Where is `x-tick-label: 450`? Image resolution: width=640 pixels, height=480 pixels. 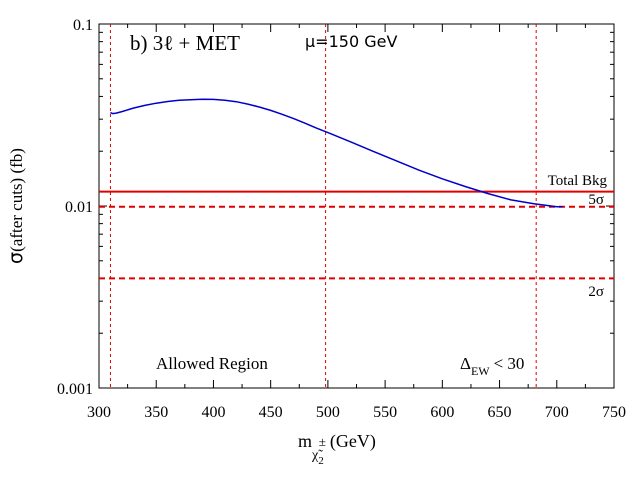
x-tick-label: 450 is located at coordinates (271, 412).